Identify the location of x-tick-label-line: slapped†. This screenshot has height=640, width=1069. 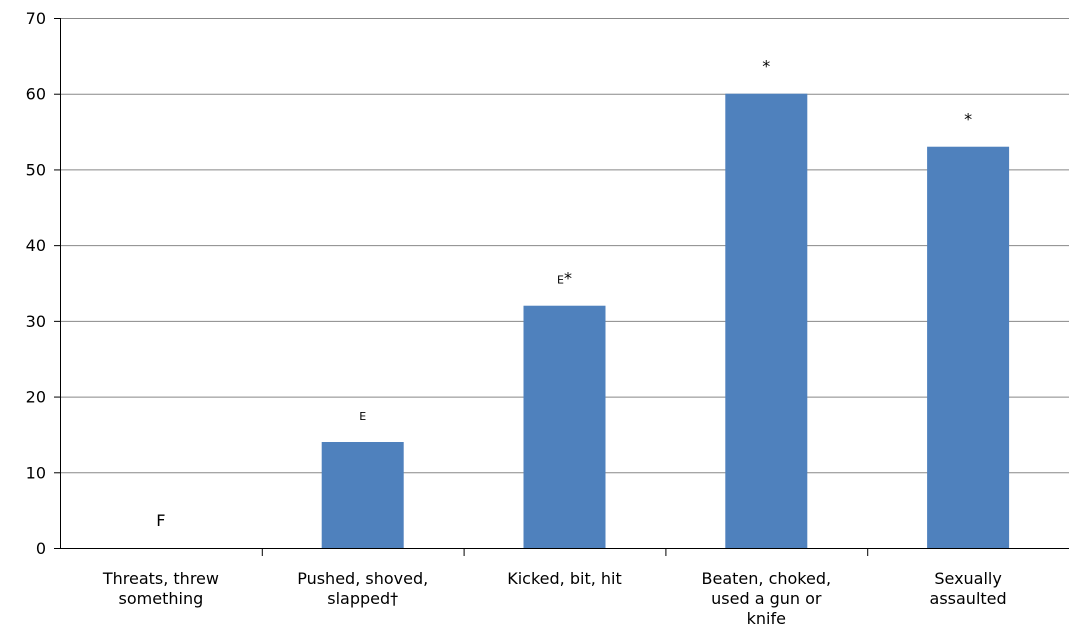
(362, 598).